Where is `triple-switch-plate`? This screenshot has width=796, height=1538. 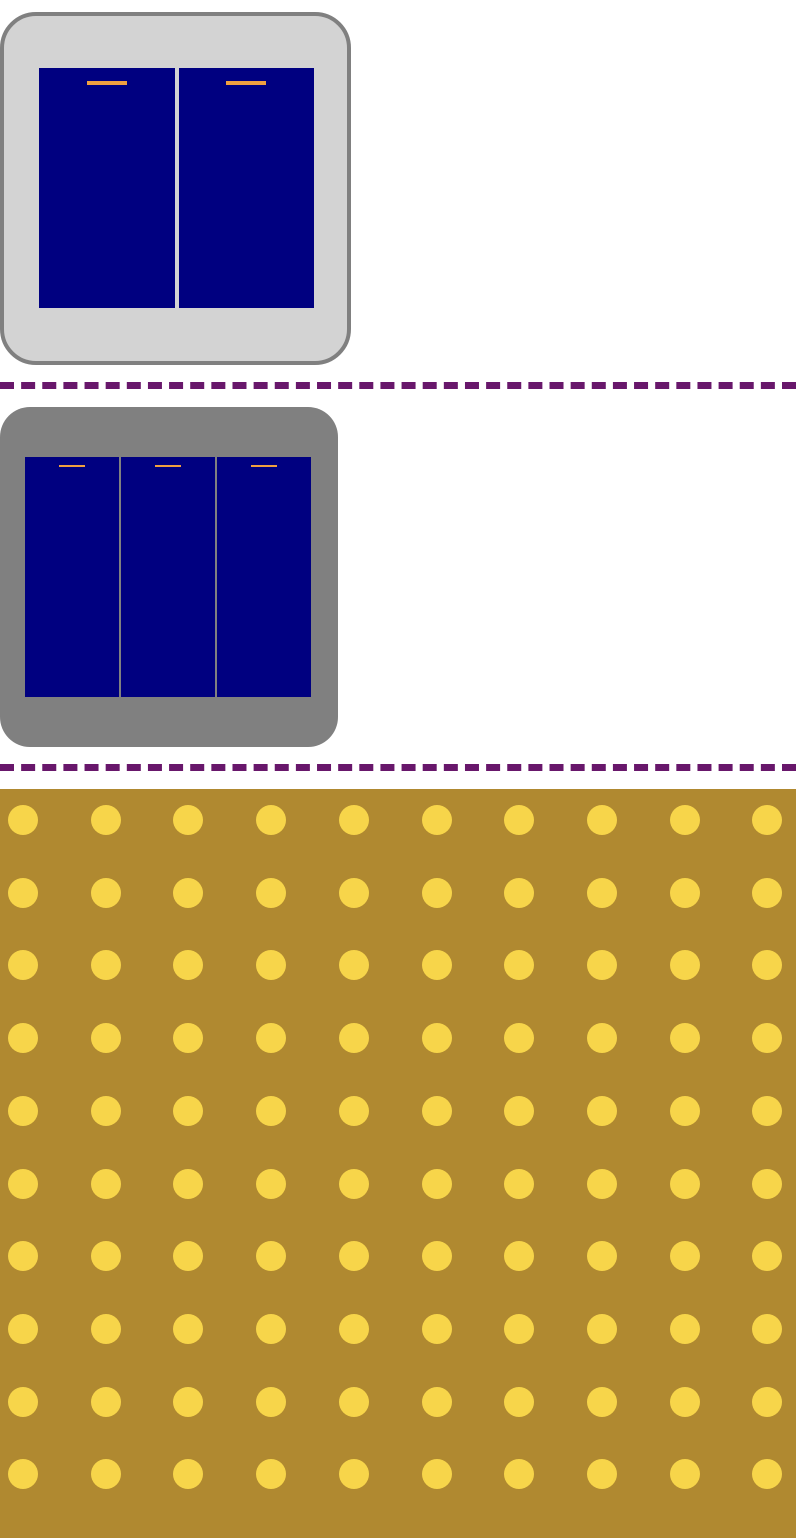 triple-switch-plate is located at coordinates (169, 577).